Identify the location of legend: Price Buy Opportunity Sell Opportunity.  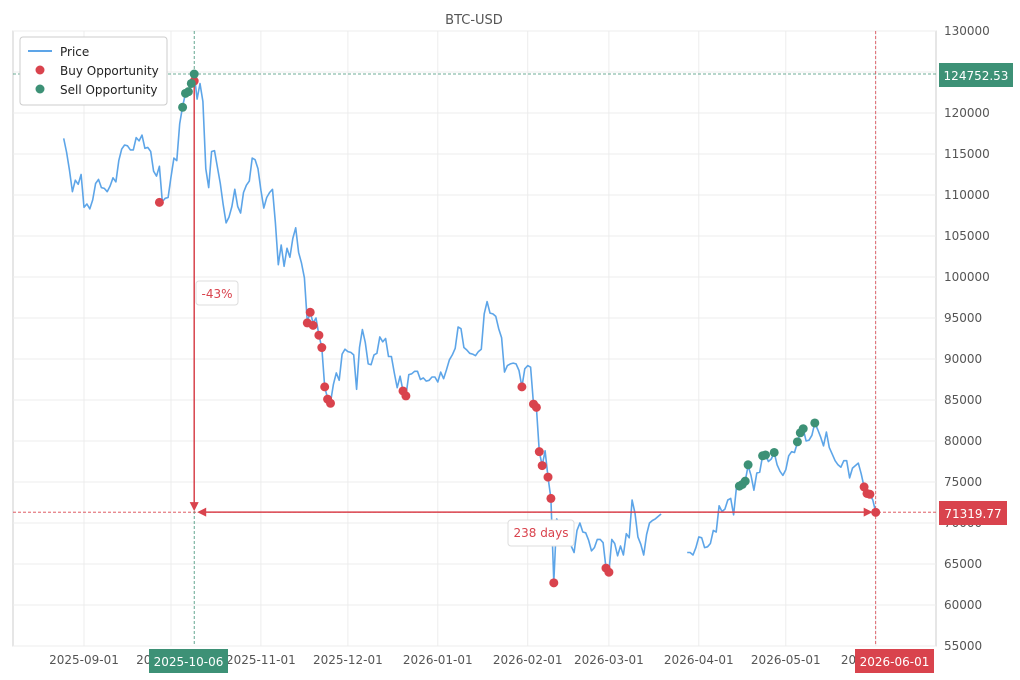
(93, 71).